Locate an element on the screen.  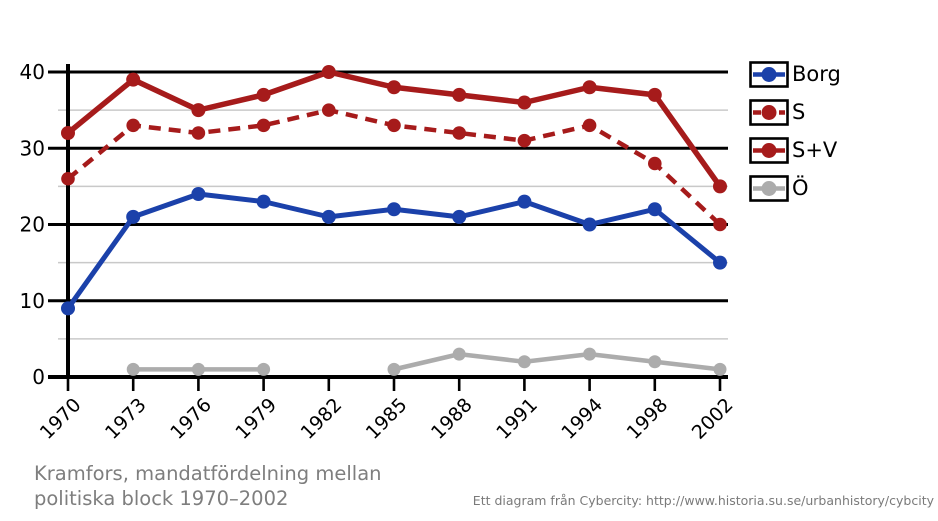
data-point-S+V-1979 is located at coordinates (263, 94).